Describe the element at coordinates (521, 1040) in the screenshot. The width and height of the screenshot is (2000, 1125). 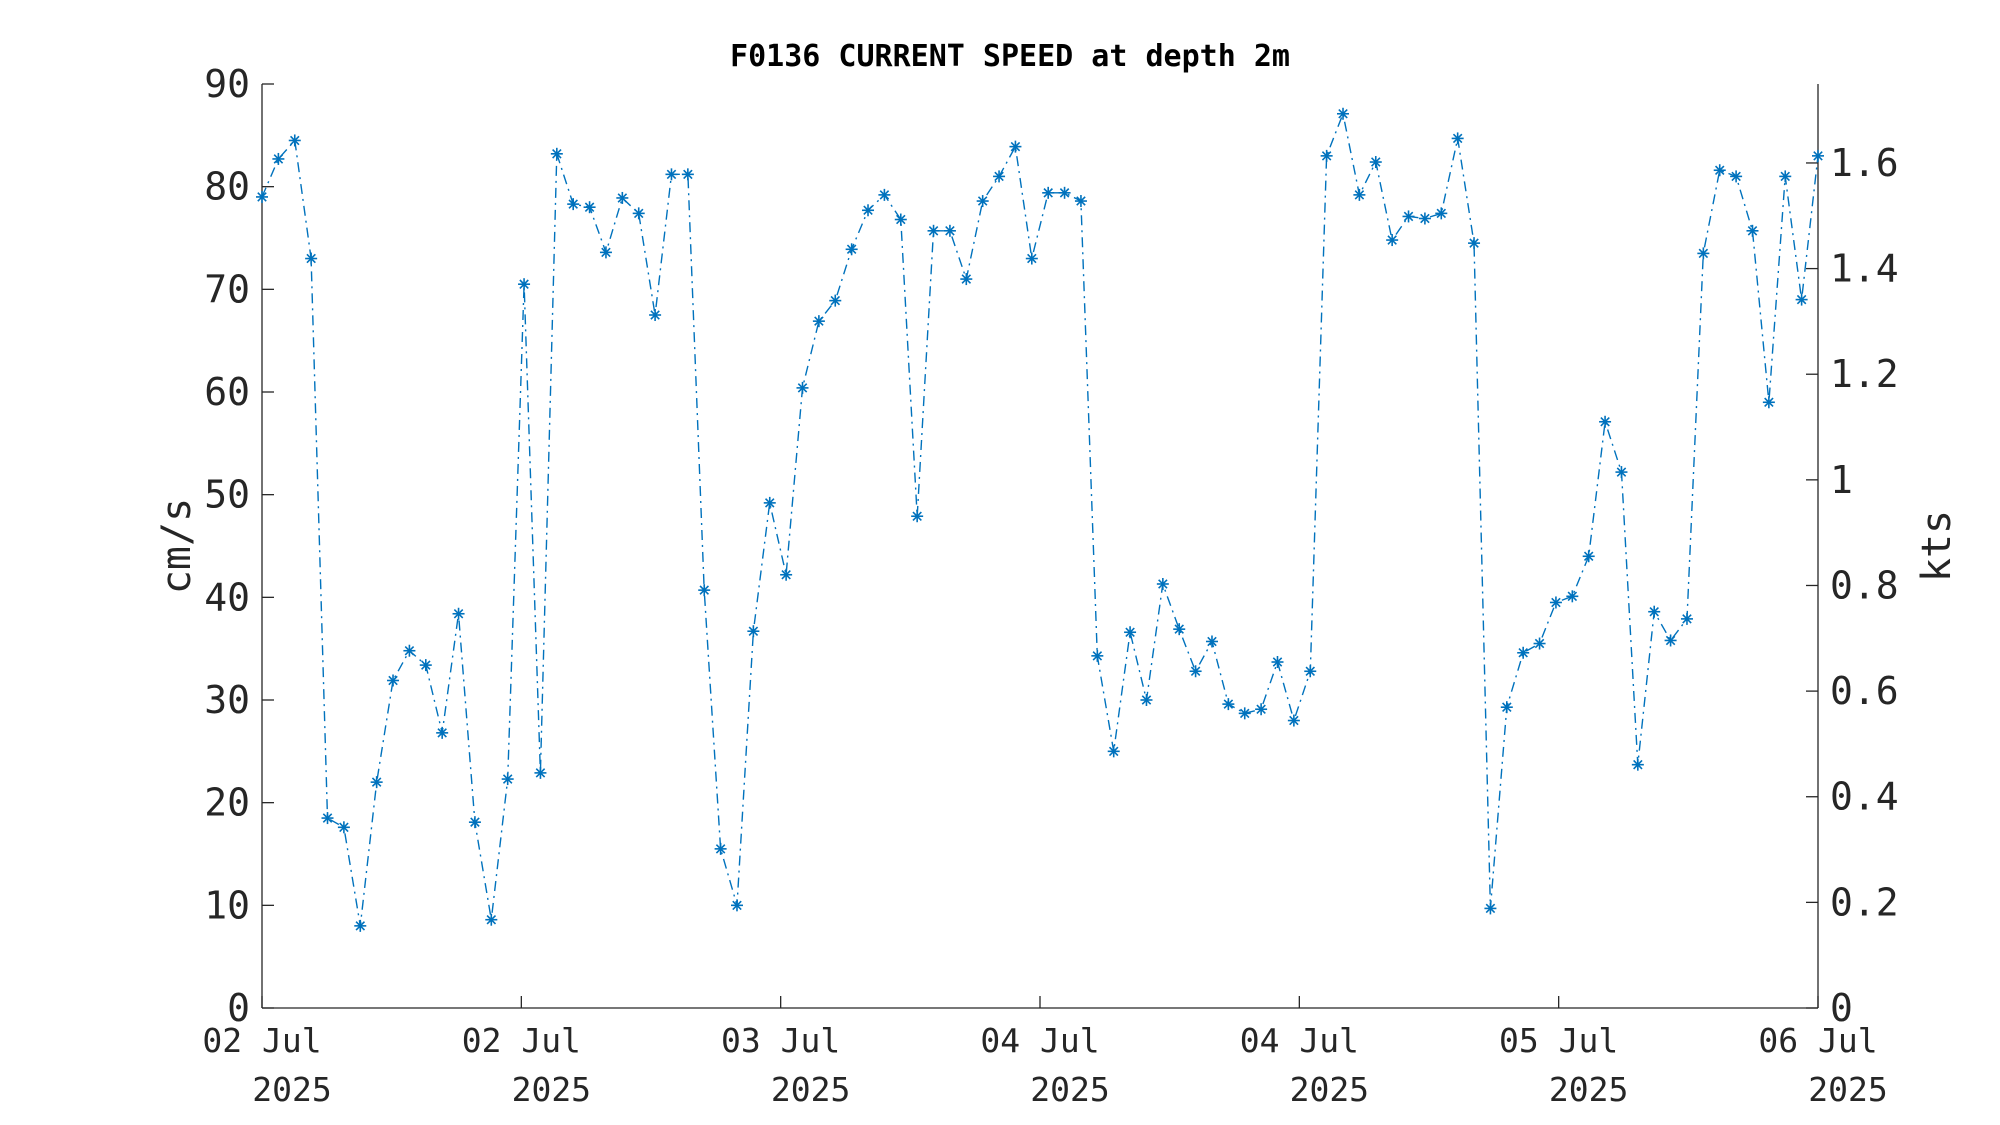
I see `x-tick-label-1: 02 Jul` at that location.